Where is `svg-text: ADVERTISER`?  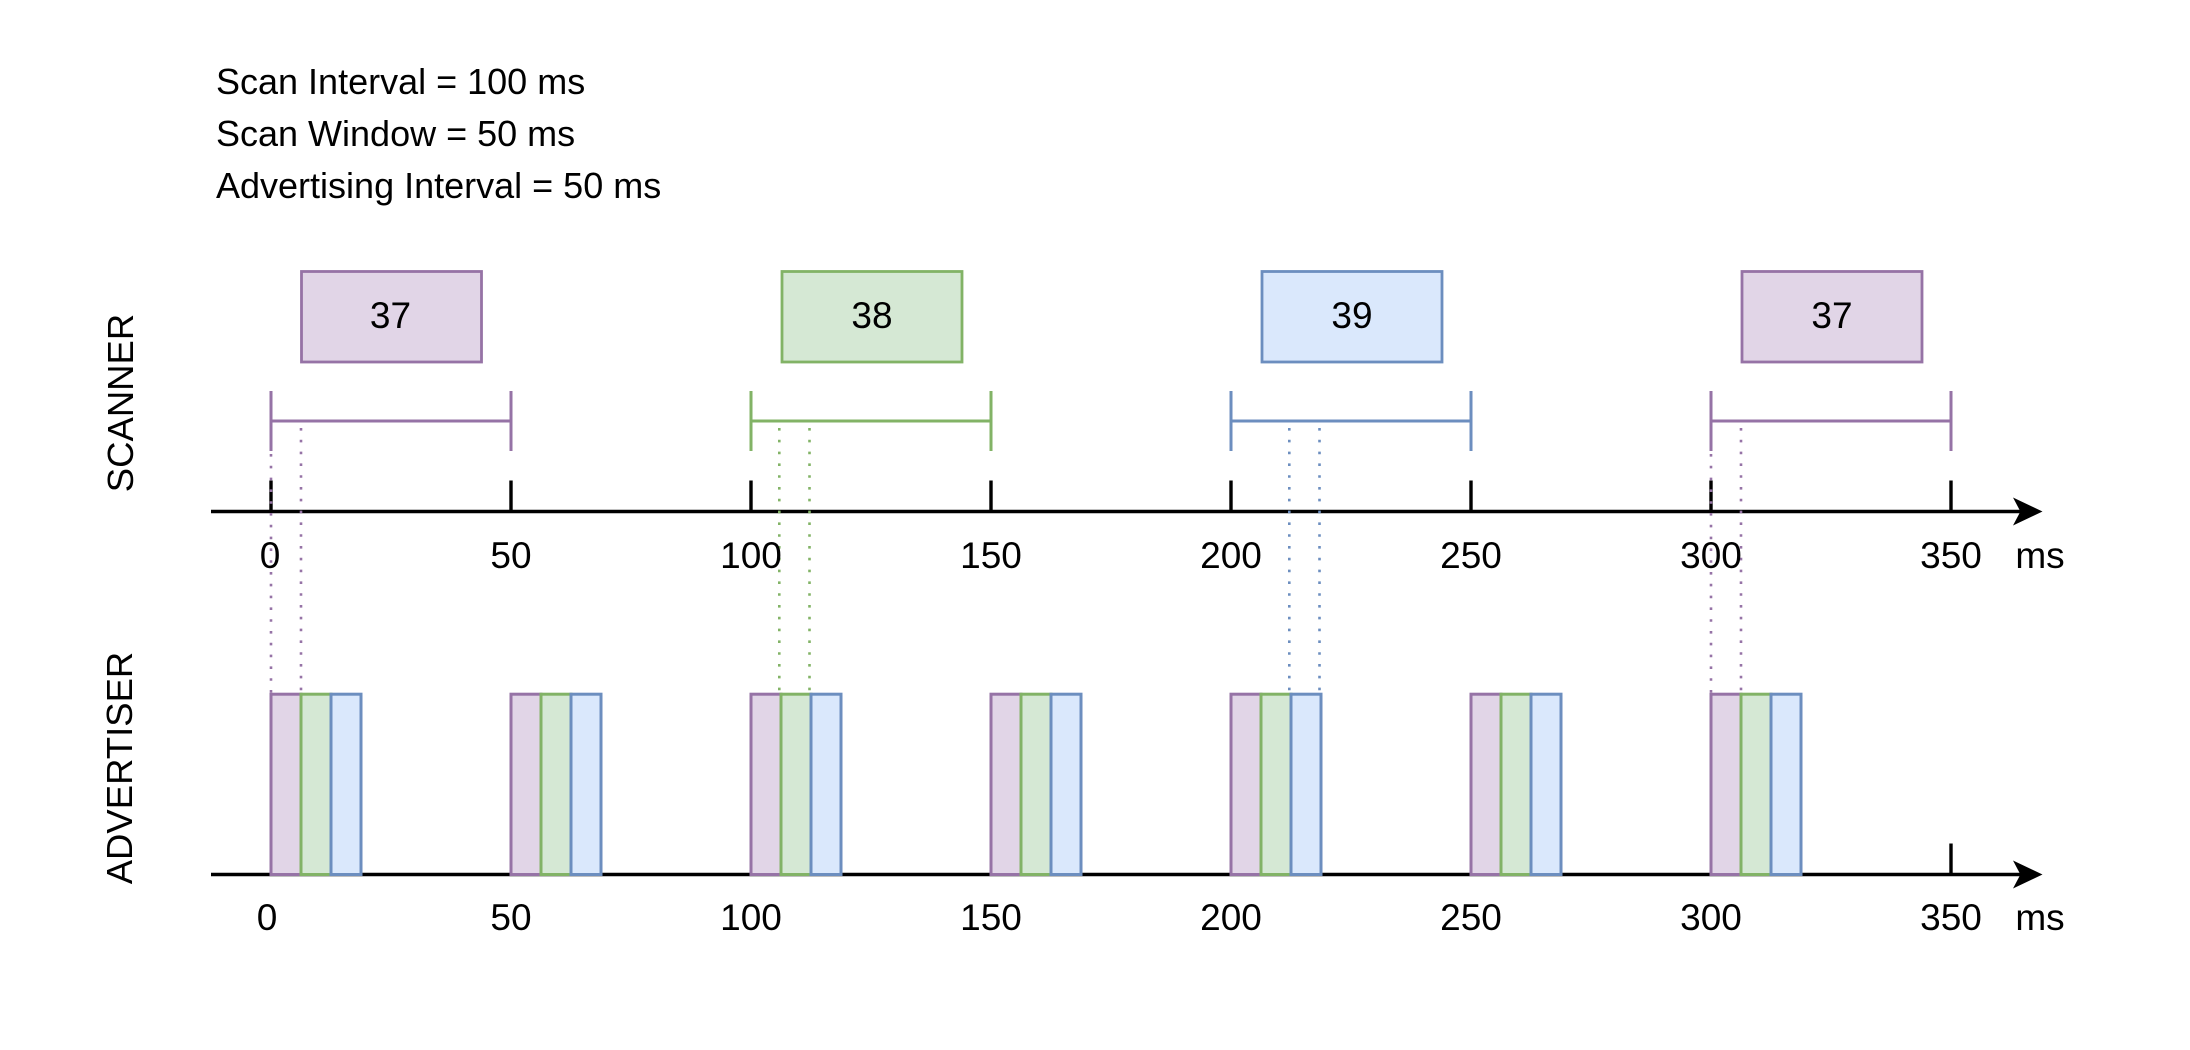
svg-text: ADVERTISER is located at coordinates (119, 768).